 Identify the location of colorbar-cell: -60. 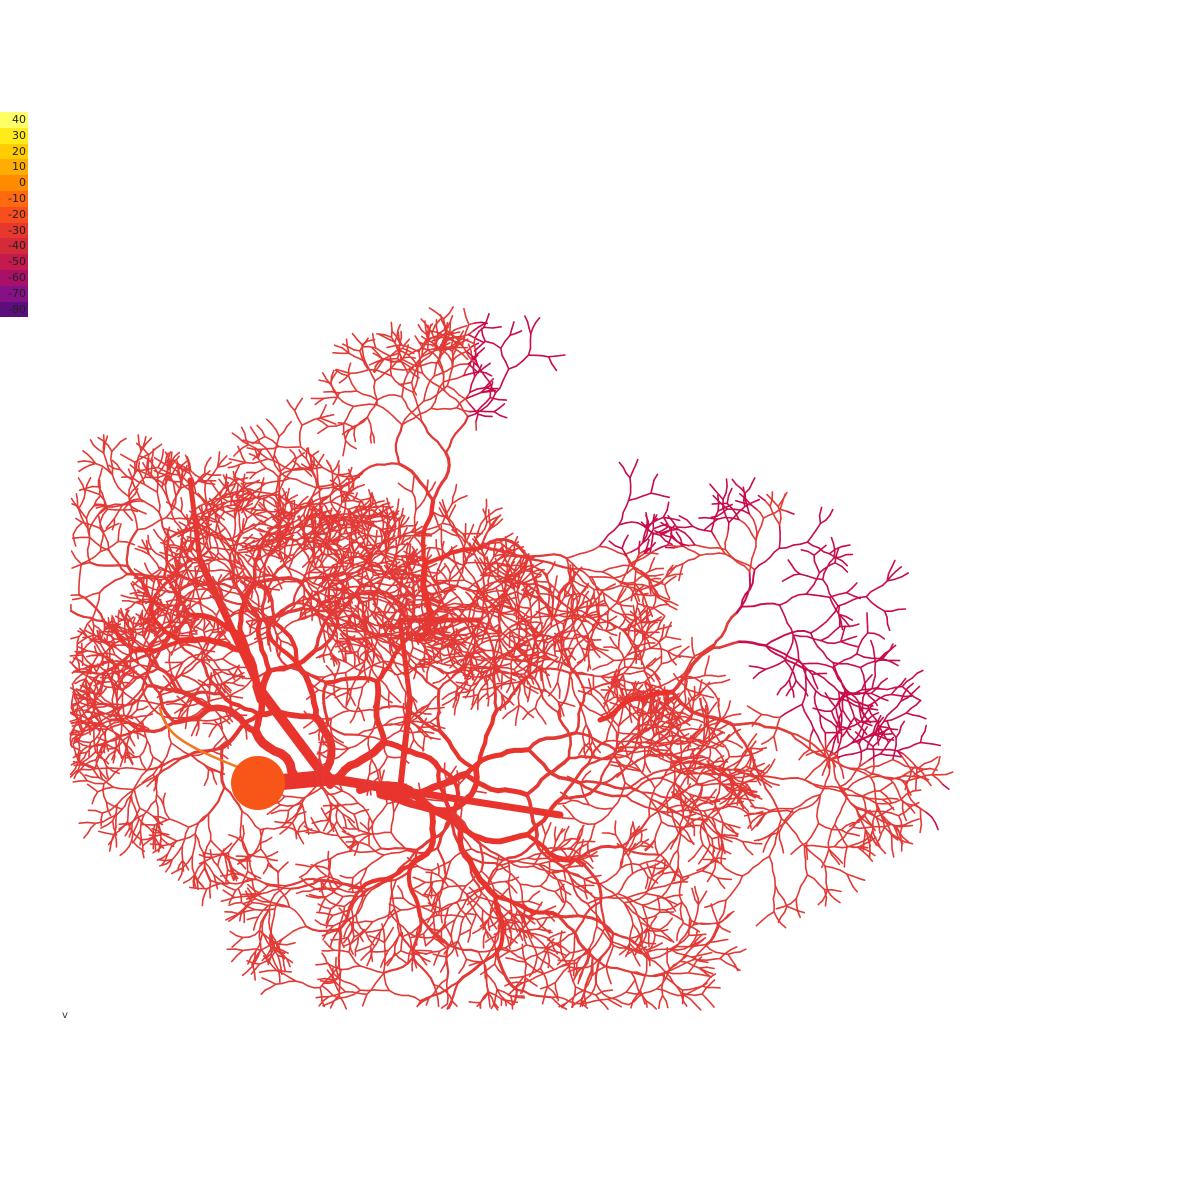
(14, 277).